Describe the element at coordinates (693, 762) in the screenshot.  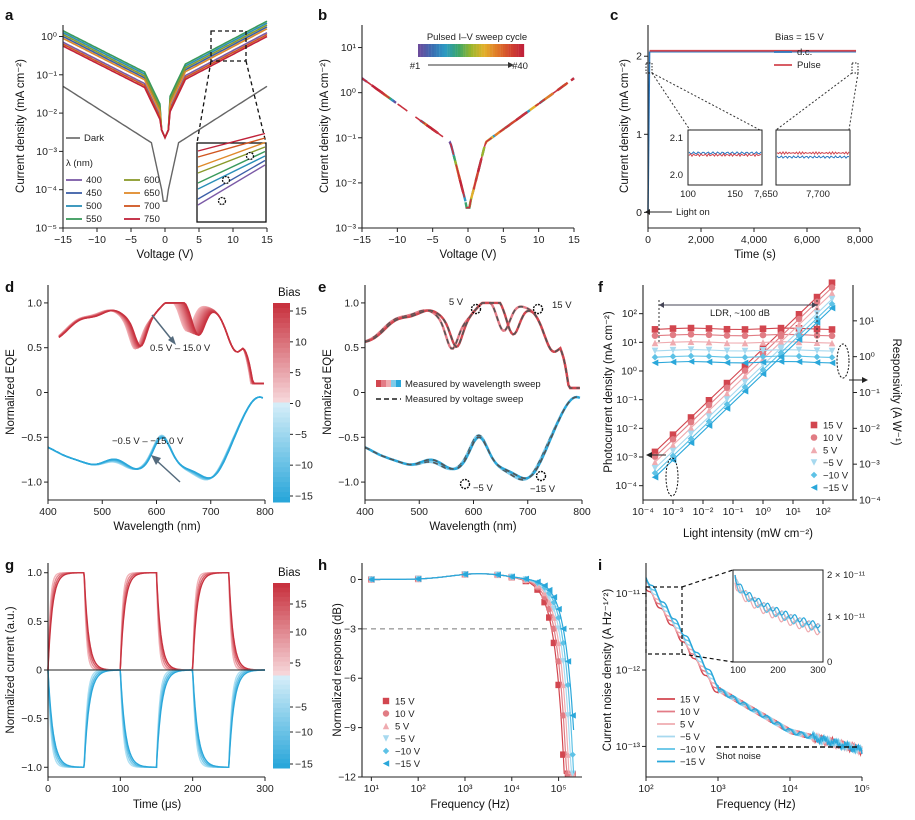
I see `legend-label: −15 V` at that location.